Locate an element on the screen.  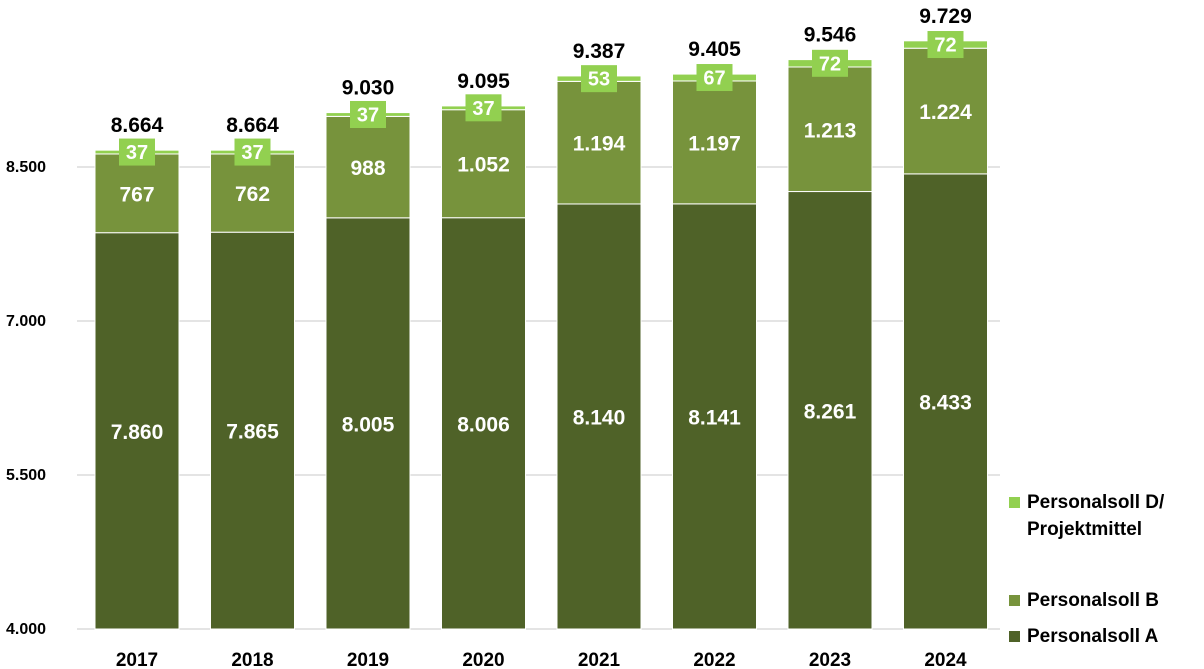
total-label: 9.387 is located at coordinates (599, 51).